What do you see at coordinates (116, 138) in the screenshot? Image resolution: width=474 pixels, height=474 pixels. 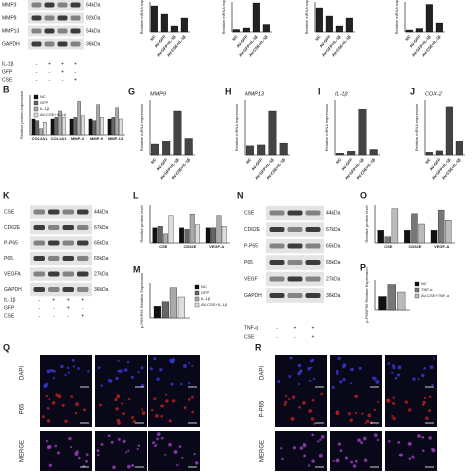 I see `x-tick-label: MMP-13` at bounding box center [116, 138].